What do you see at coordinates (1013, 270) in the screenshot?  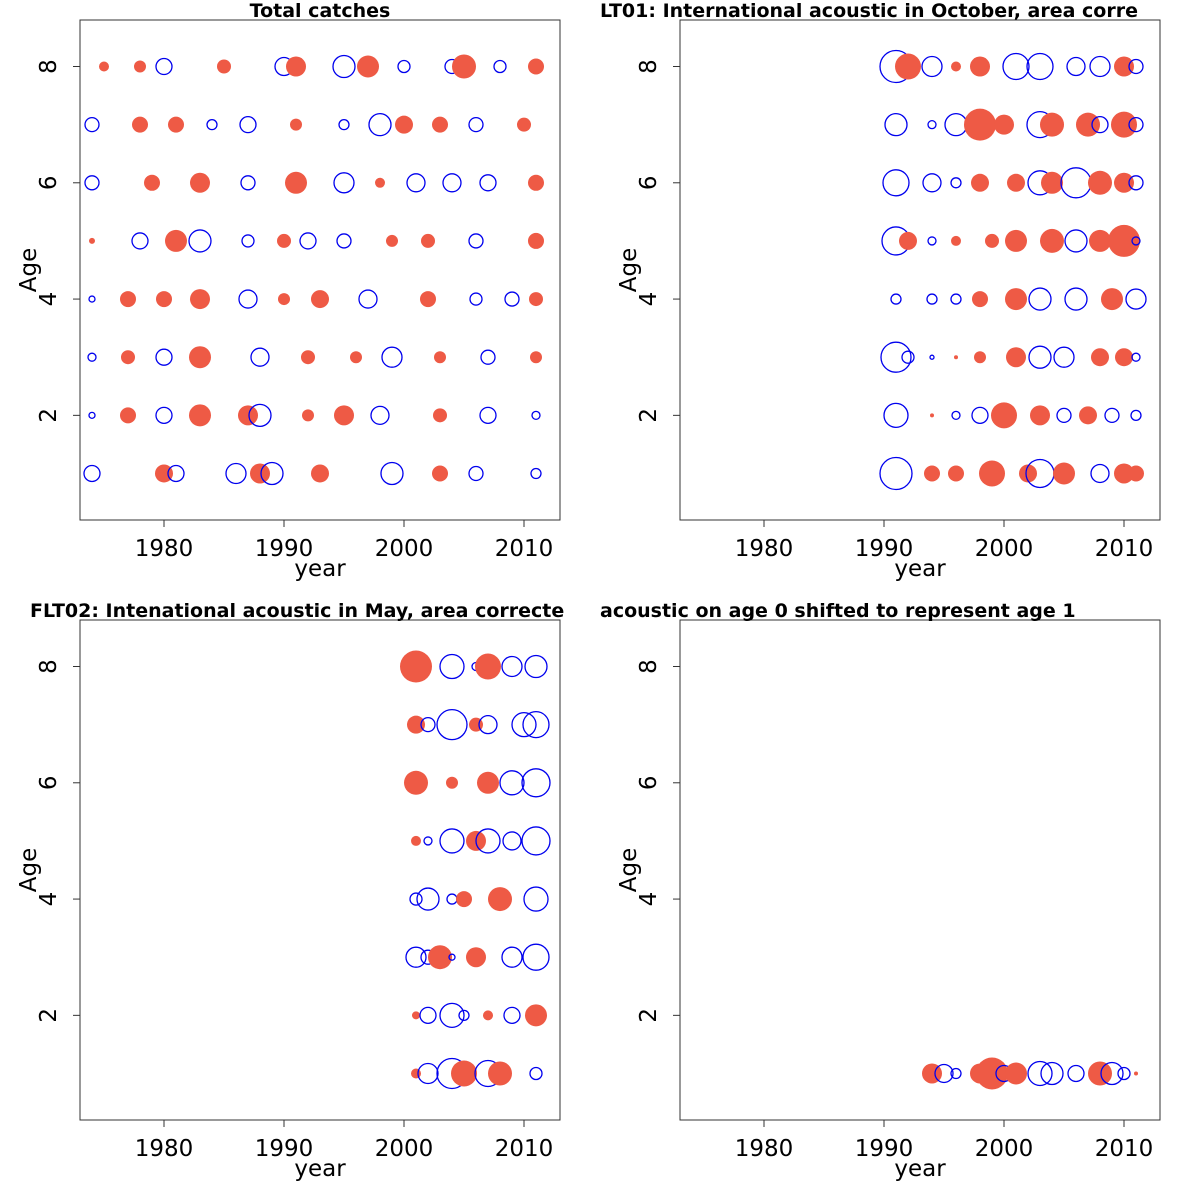 I see `bubble-layer` at bounding box center [1013, 270].